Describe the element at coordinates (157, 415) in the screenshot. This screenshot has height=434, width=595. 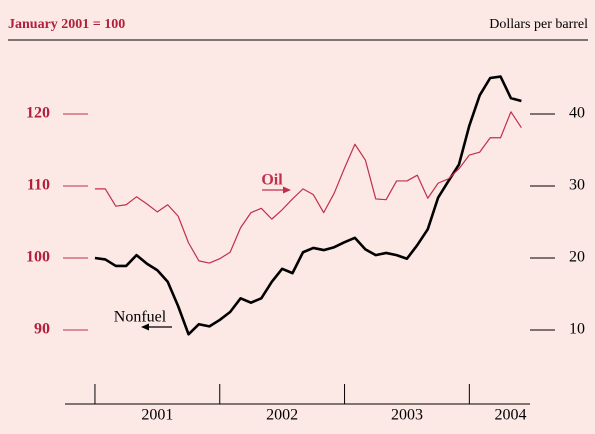
I see `x-tick-label: 2001` at that location.